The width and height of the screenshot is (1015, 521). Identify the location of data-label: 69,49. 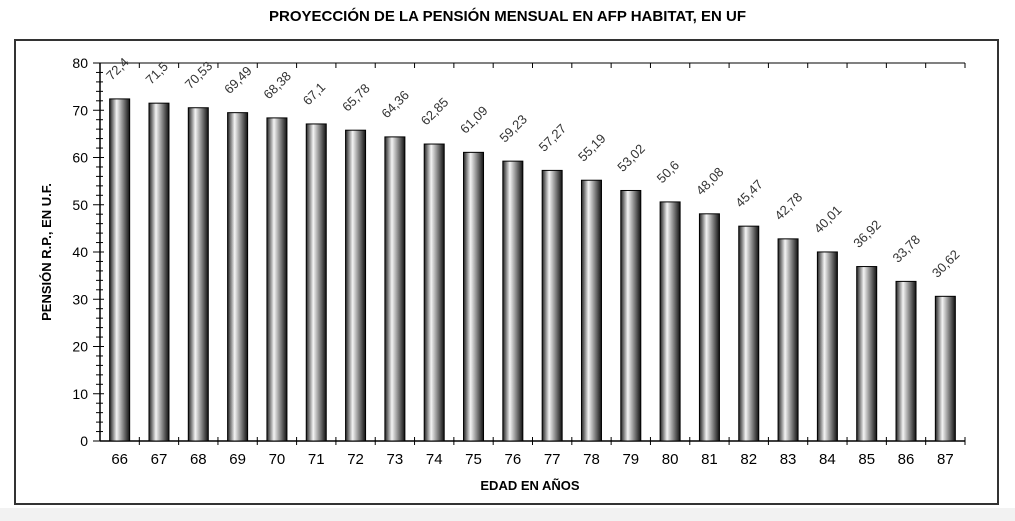
(238, 80).